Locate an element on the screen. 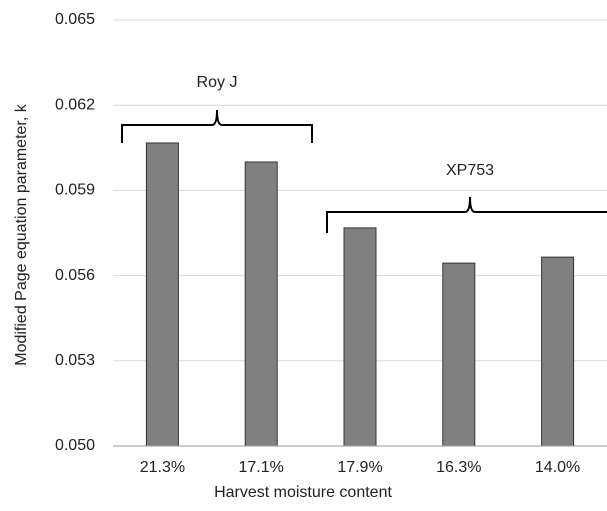 This screenshot has height=511, width=607. x-tick-label: 14.0% is located at coordinates (557, 467).